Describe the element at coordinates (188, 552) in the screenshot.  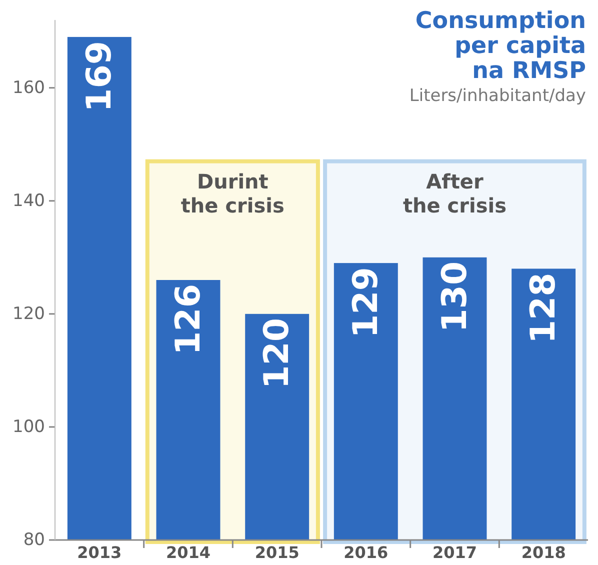
I see `x-tick-label: 2014` at that location.